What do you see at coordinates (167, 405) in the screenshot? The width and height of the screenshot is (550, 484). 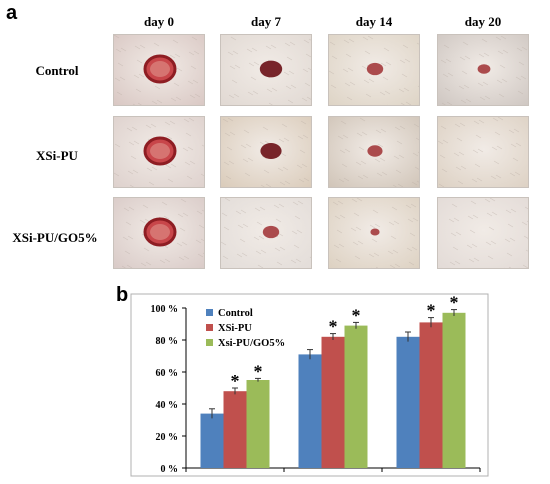 I see `y-tick-label: 40 %` at bounding box center [167, 405].